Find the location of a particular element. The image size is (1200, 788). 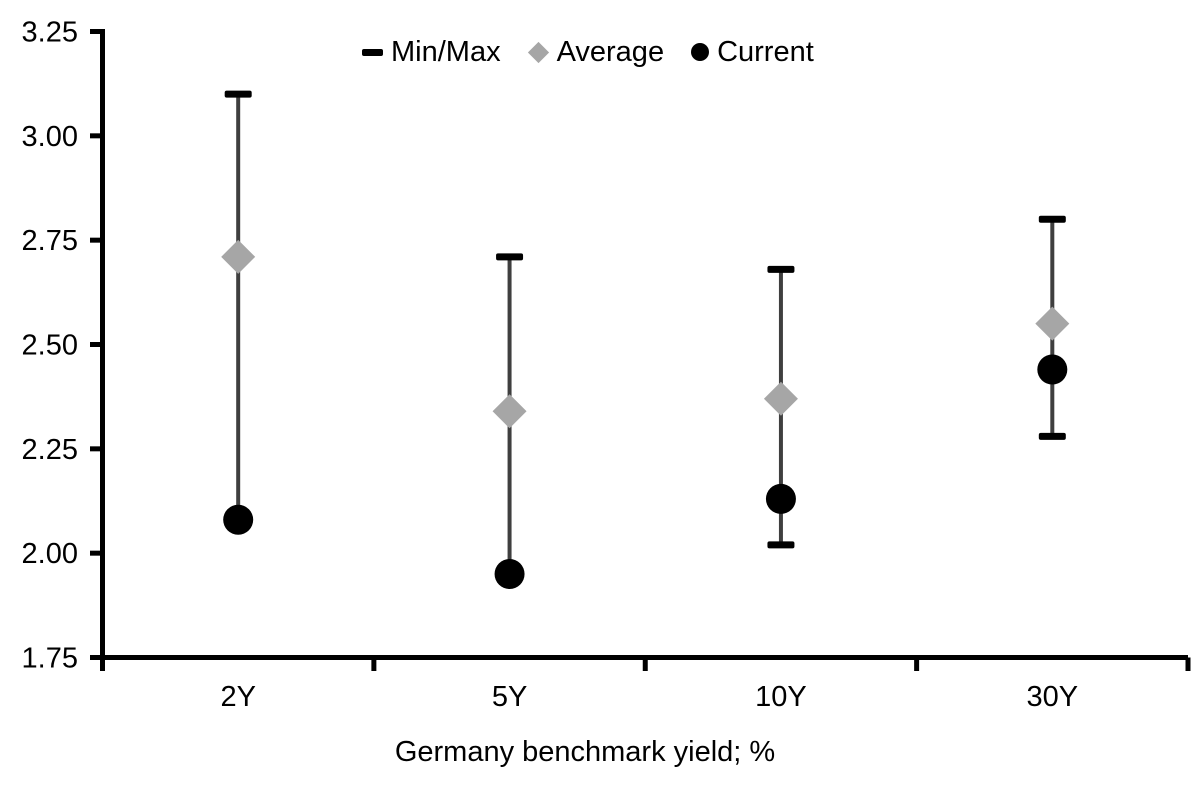

legend-item-current: Current is located at coordinates (752, 52).